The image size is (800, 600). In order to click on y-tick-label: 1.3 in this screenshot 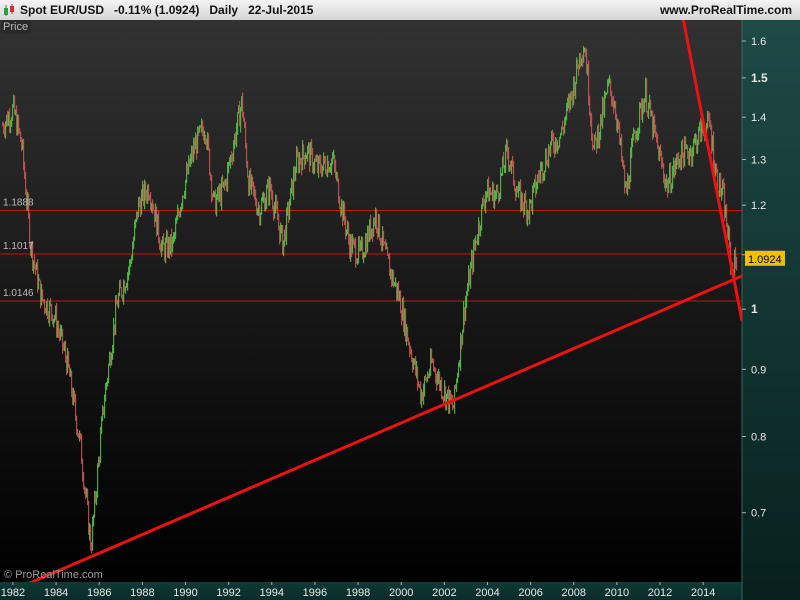, I will do `click(758, 160)`.